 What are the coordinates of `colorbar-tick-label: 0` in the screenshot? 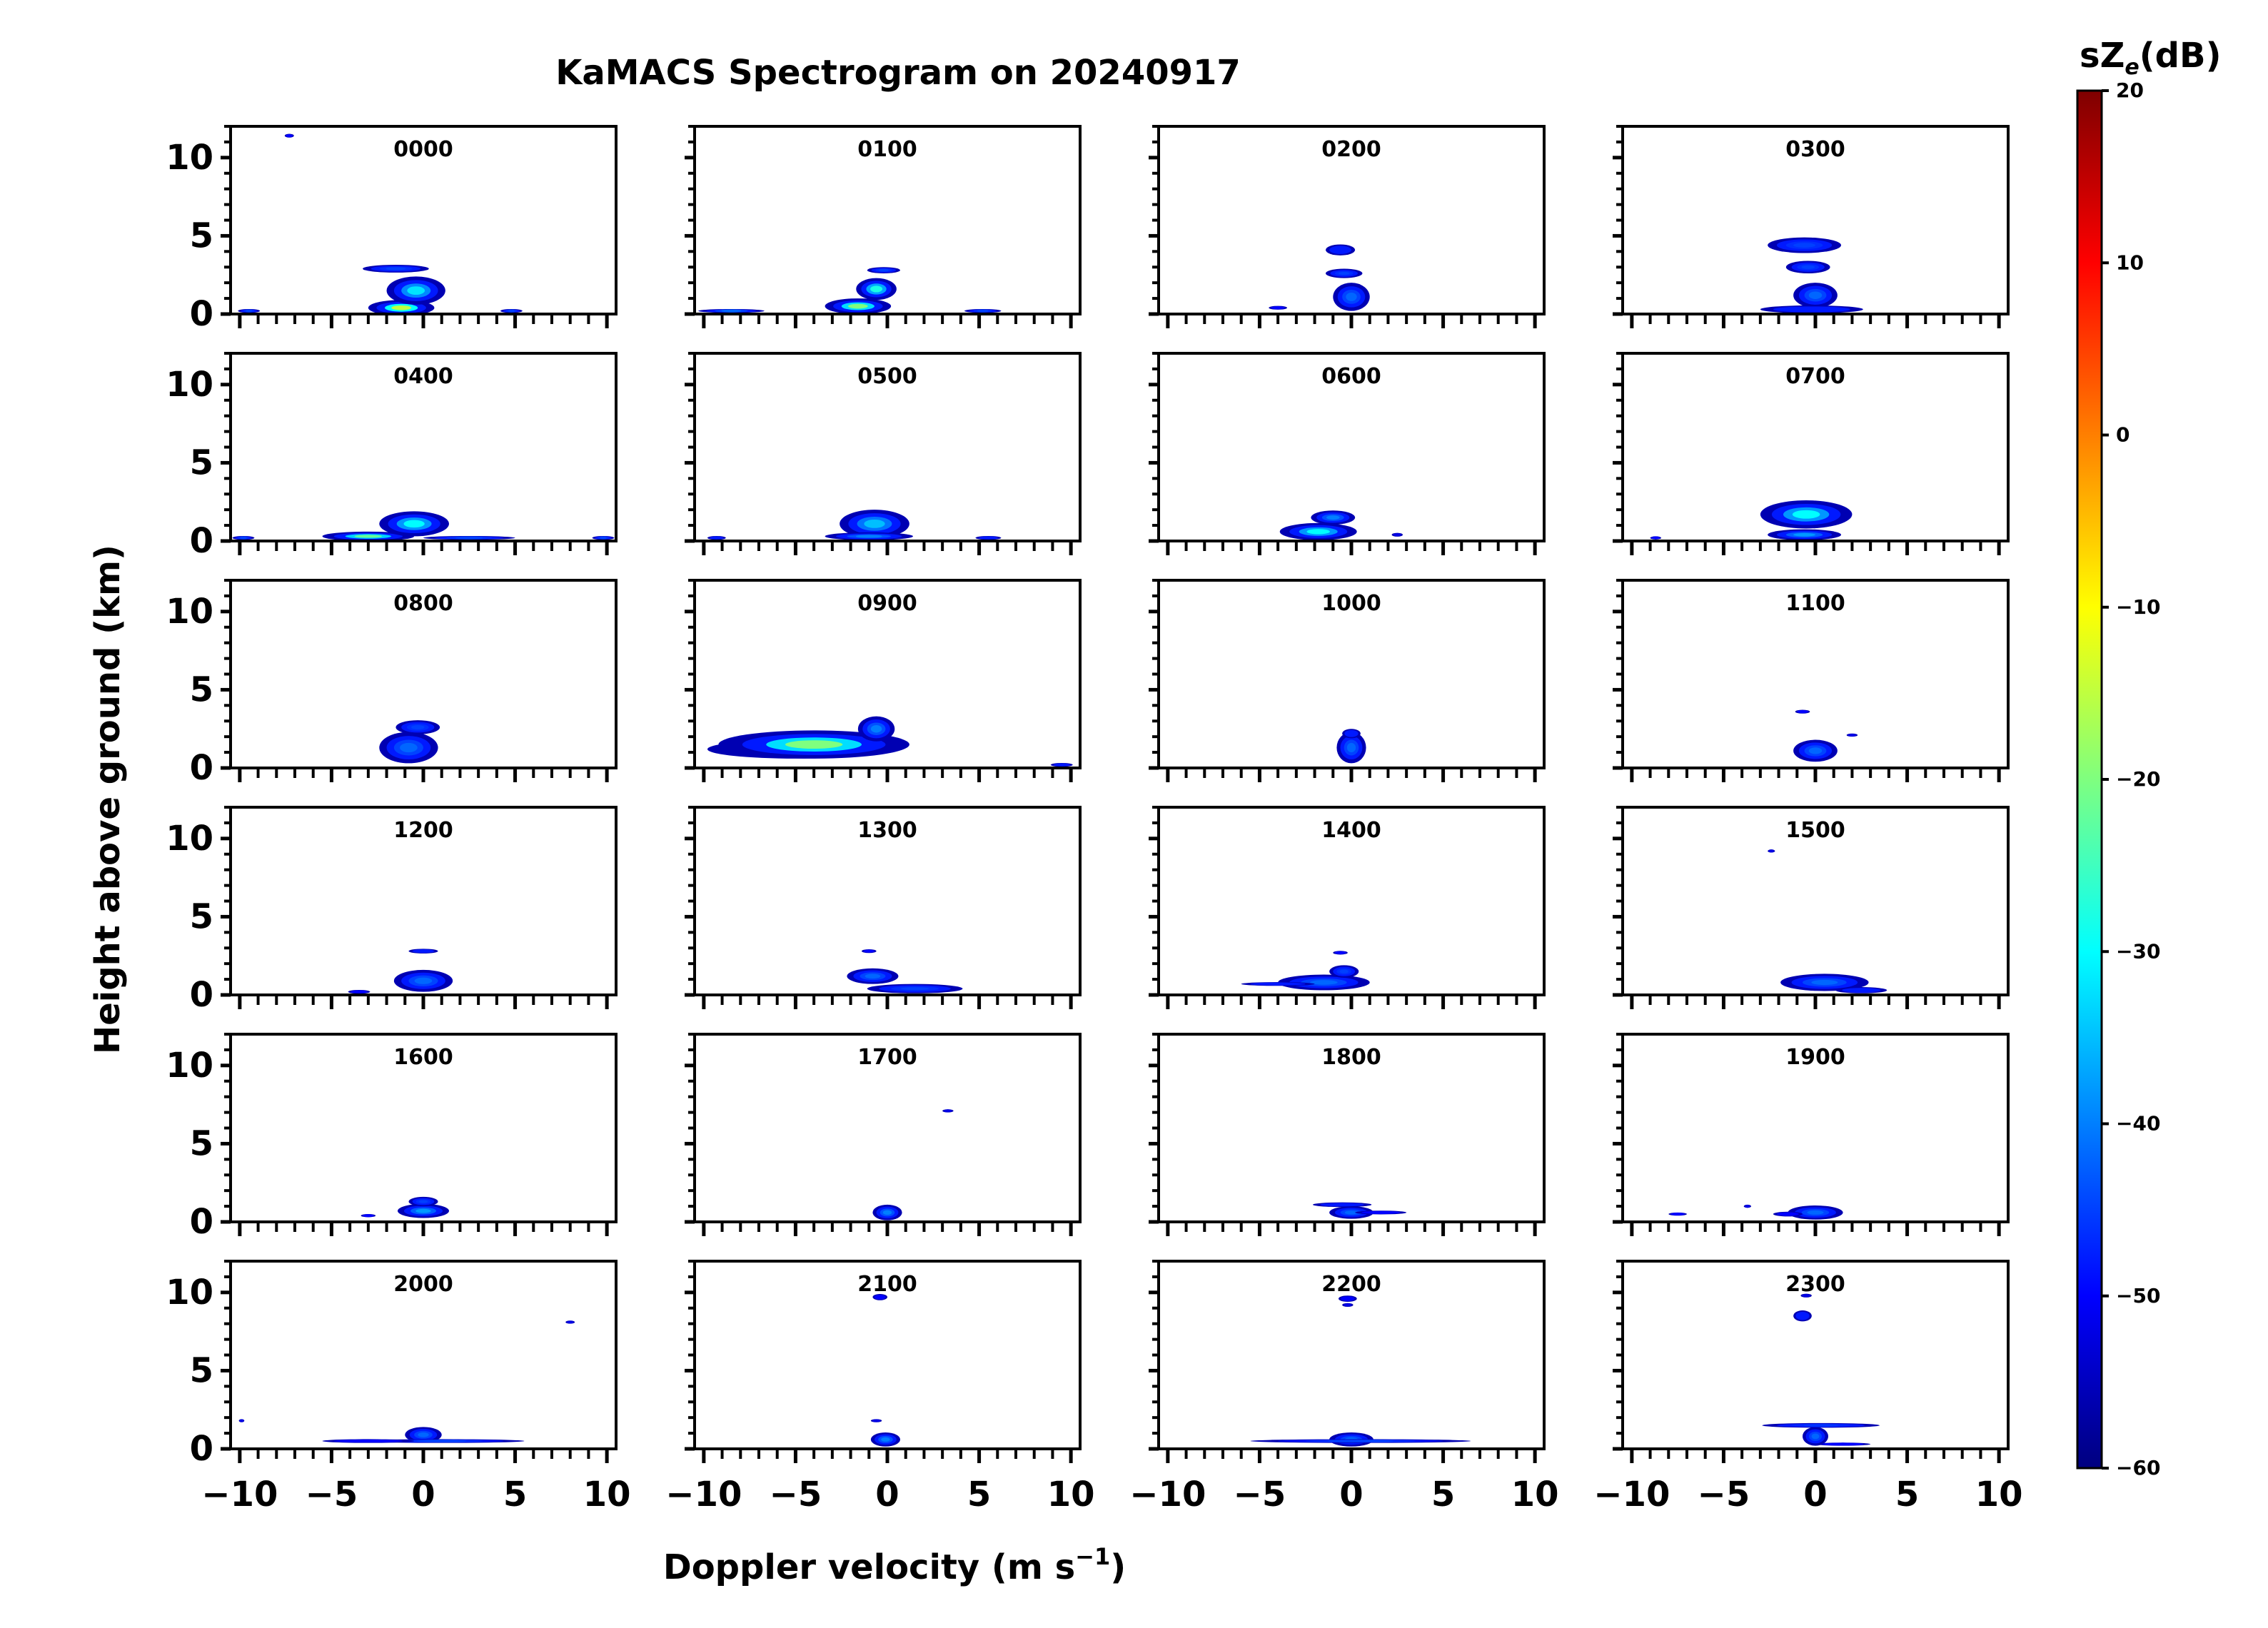 It's located at (2123, 435).